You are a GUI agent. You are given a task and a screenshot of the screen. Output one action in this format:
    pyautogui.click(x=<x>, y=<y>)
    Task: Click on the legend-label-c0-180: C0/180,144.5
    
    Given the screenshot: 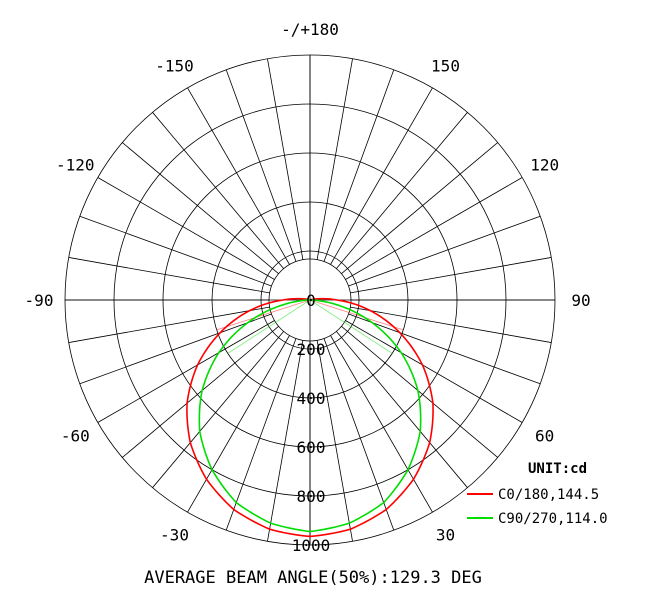 What is the action you would take?
    pyautogui.click(x=548, y=495)
    